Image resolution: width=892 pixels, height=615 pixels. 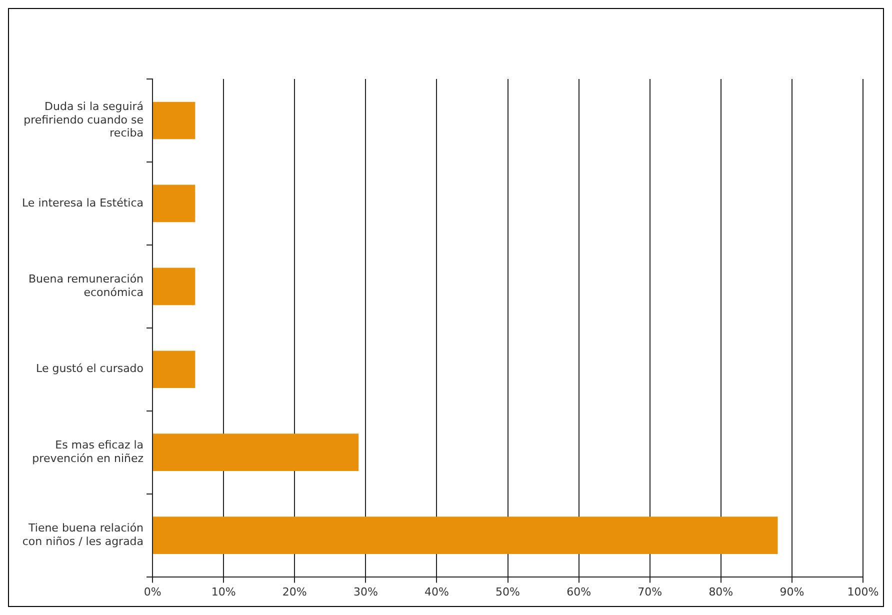 I want to click on x-tick-label: 100%, so click(x=863, y=591).